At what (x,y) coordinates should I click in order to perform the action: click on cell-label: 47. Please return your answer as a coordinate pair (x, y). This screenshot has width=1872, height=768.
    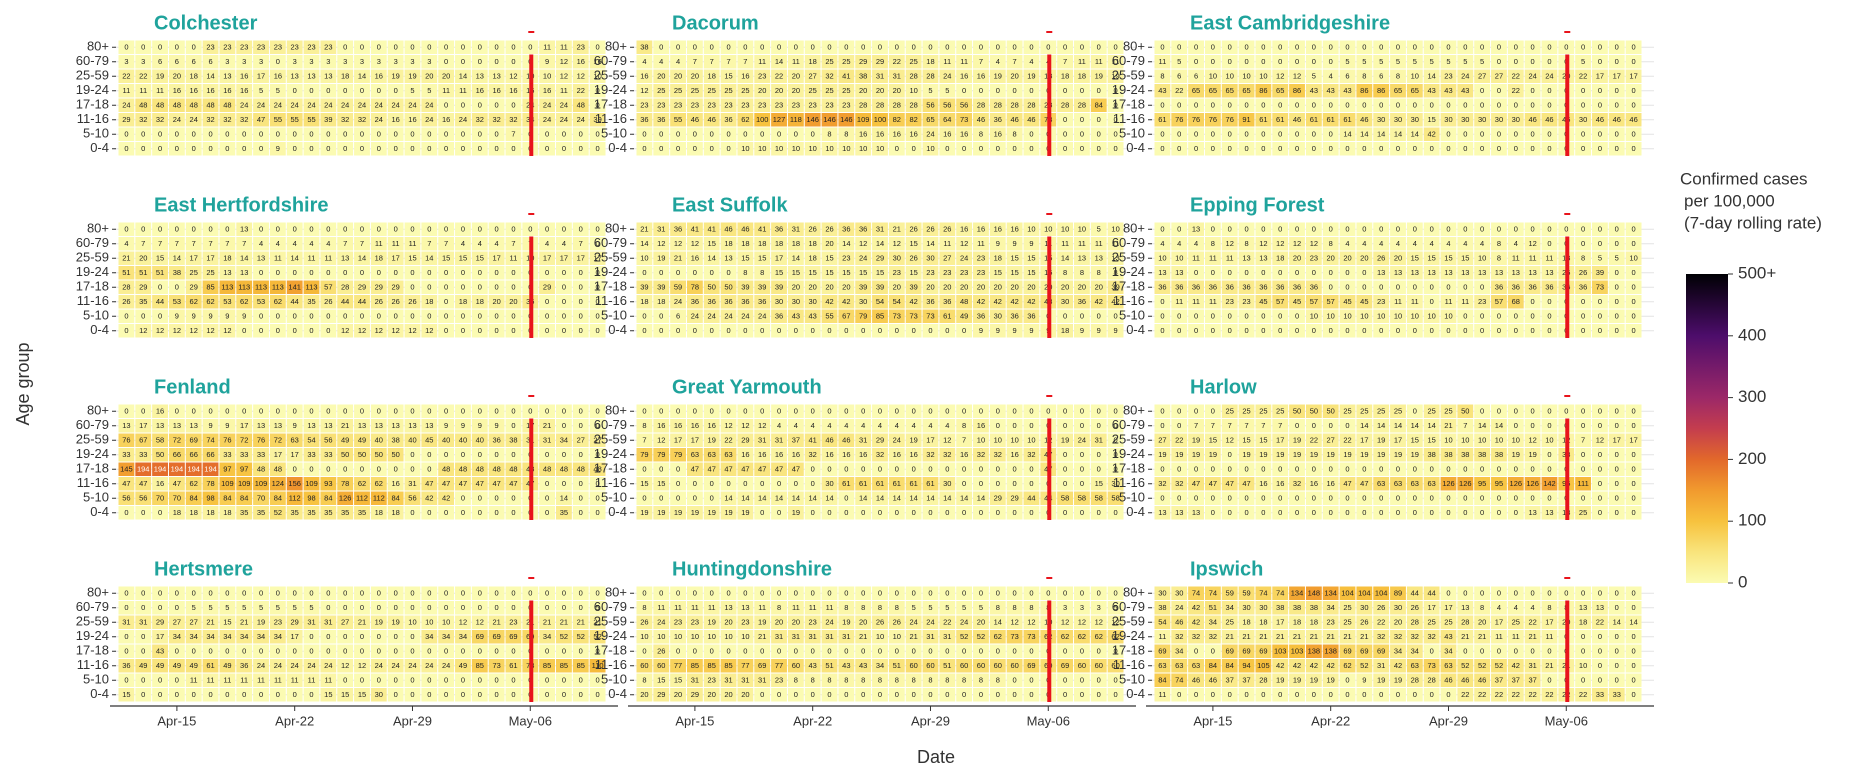
    Looking at the image, I should click on (796, 469).